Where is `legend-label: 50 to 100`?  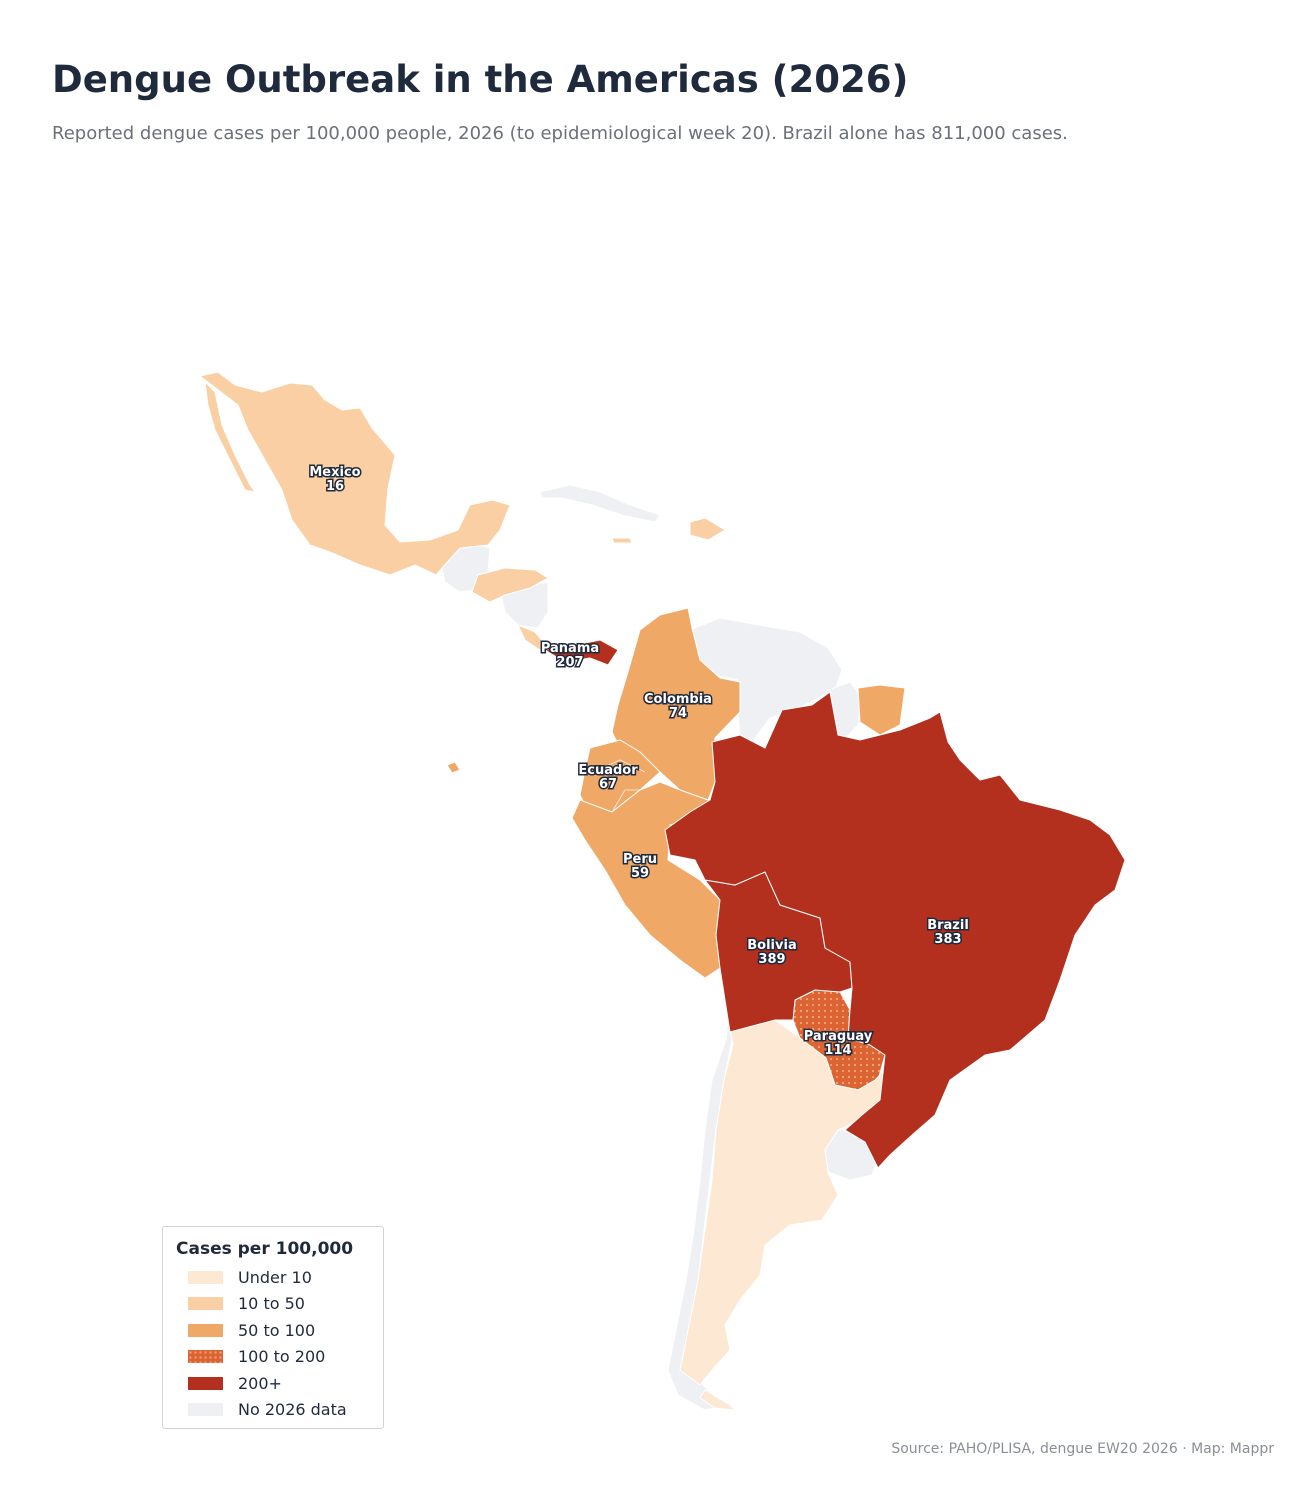
legend-label: 50 to 100 is located at coordinates (277, 1330).